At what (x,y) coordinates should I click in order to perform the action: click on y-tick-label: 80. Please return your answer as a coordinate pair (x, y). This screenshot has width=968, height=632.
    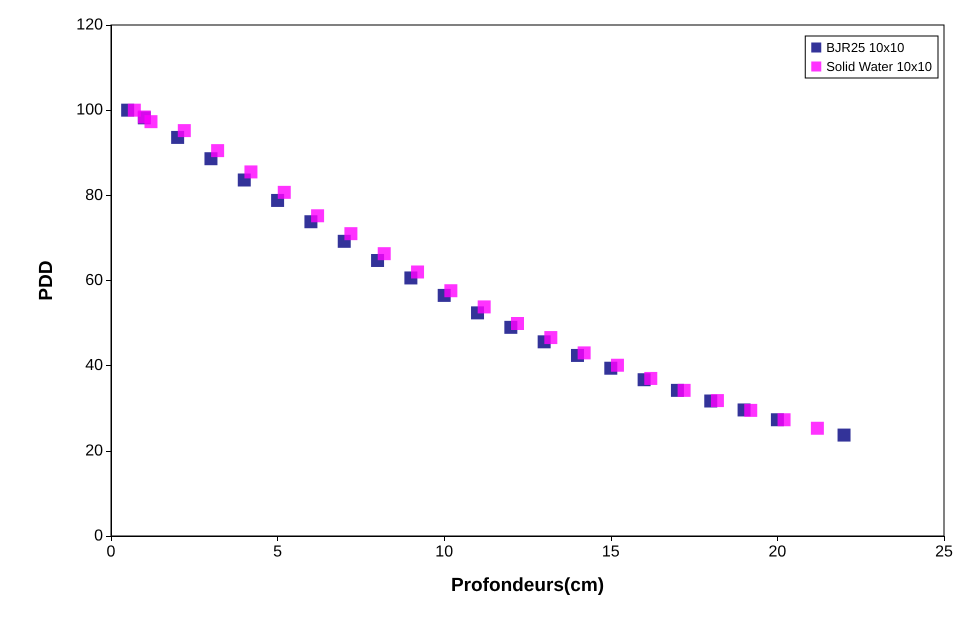
    Looking at the image, I should click on (94, 195).